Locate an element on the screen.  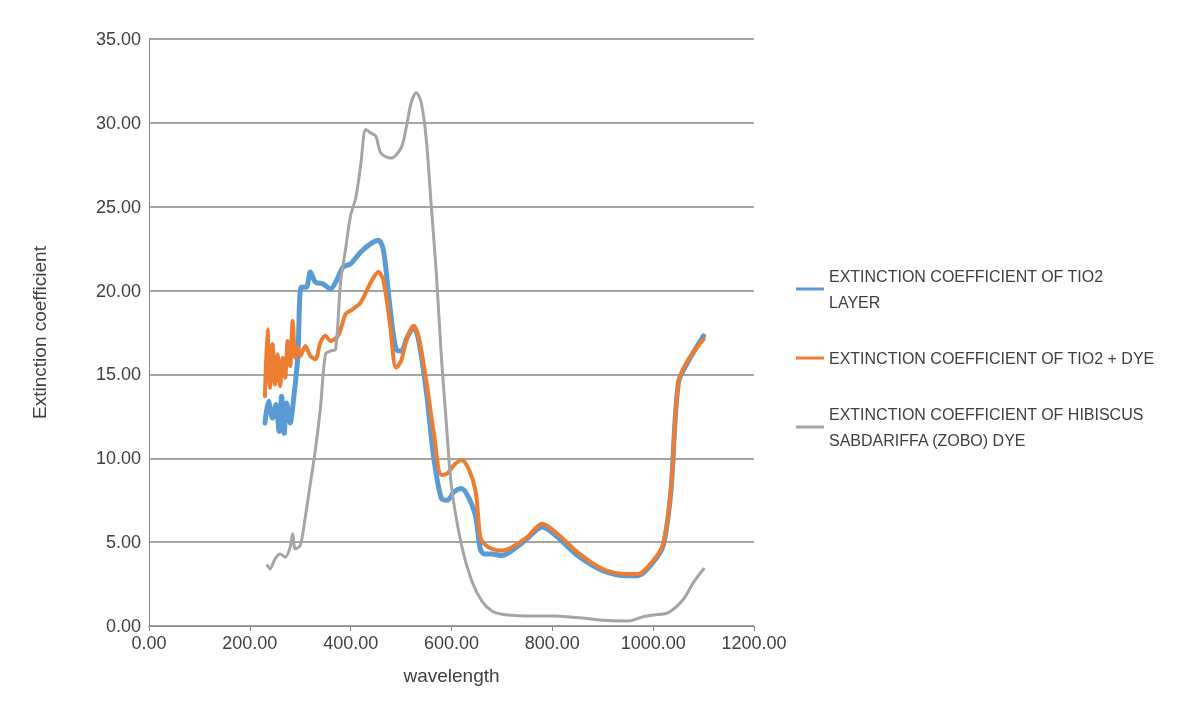
x-tick-label: 200.00 is located at coordinates (250, 643).